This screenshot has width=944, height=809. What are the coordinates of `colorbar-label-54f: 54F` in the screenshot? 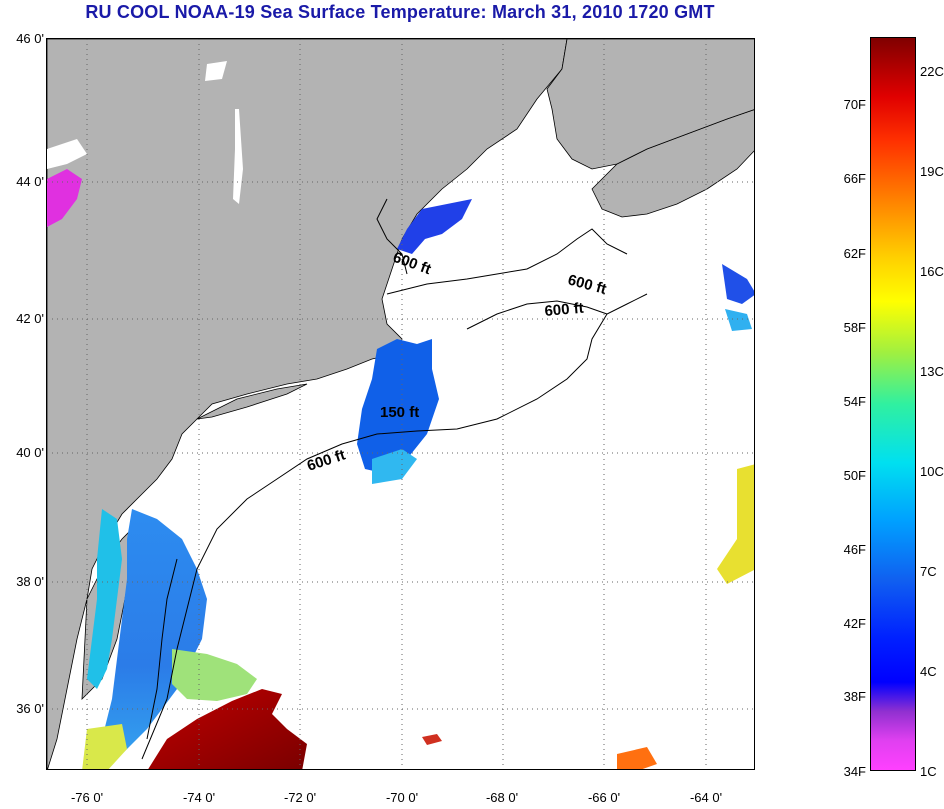 It's located at (854, 401).